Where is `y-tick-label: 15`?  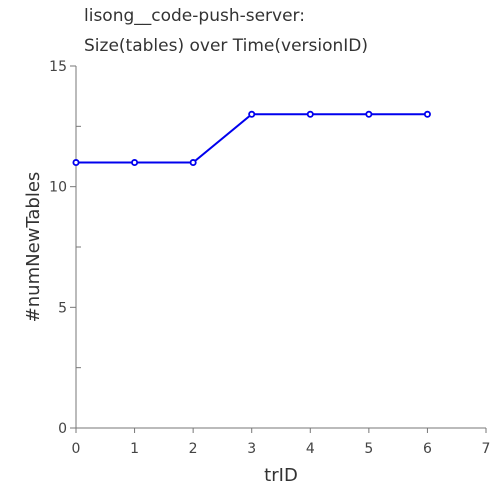
y-tick-label: 15 is located at coordinates (58, 67).